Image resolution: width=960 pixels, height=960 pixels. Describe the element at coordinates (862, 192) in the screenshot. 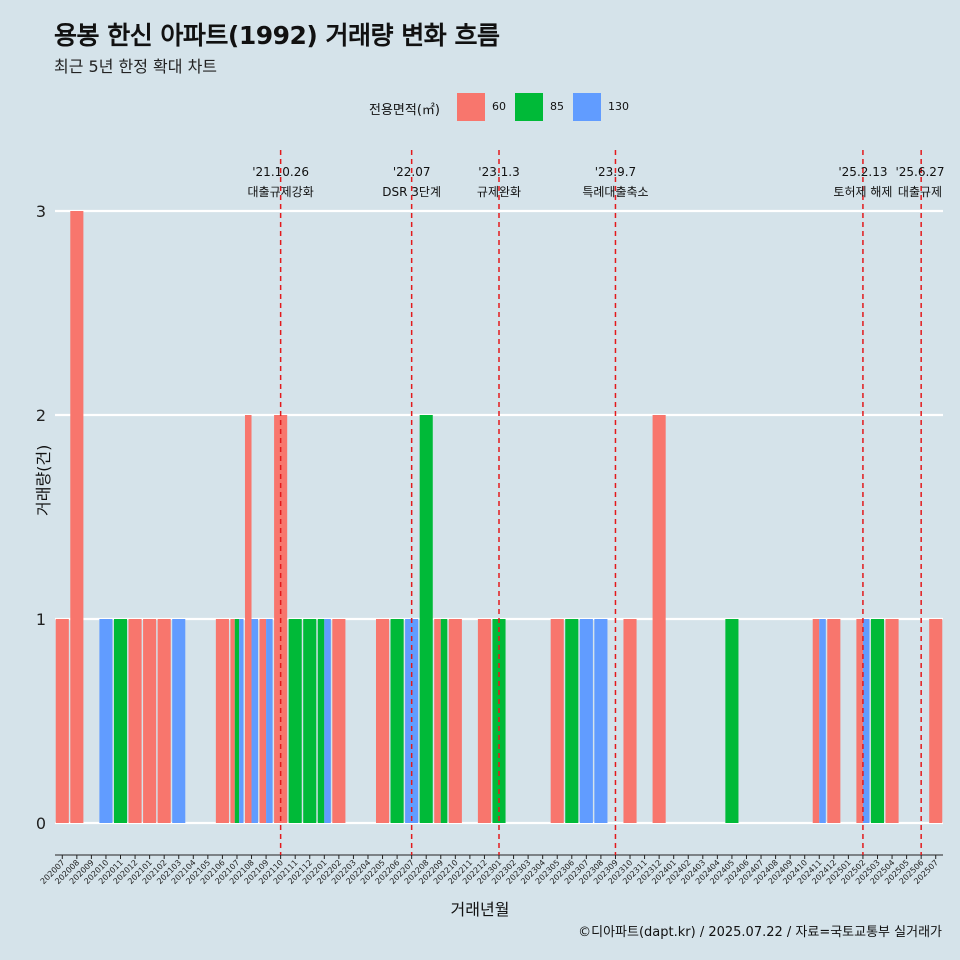

I see `event-label-4: 토허제 해제` at that location.